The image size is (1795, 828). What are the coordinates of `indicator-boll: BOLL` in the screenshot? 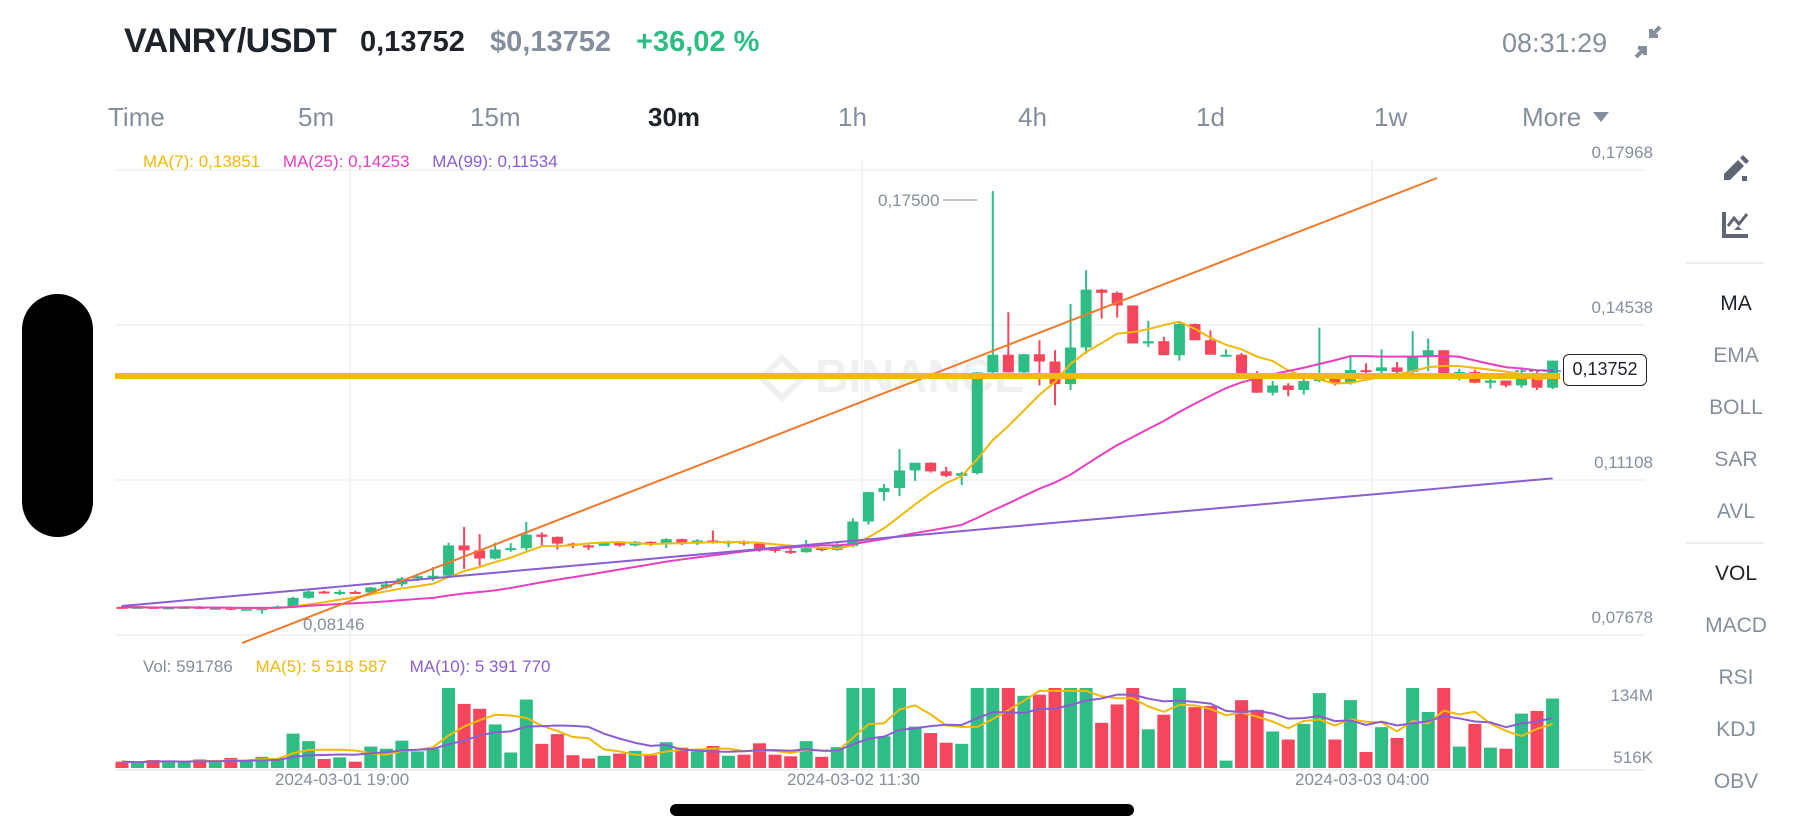 It's located at (1736, 407).